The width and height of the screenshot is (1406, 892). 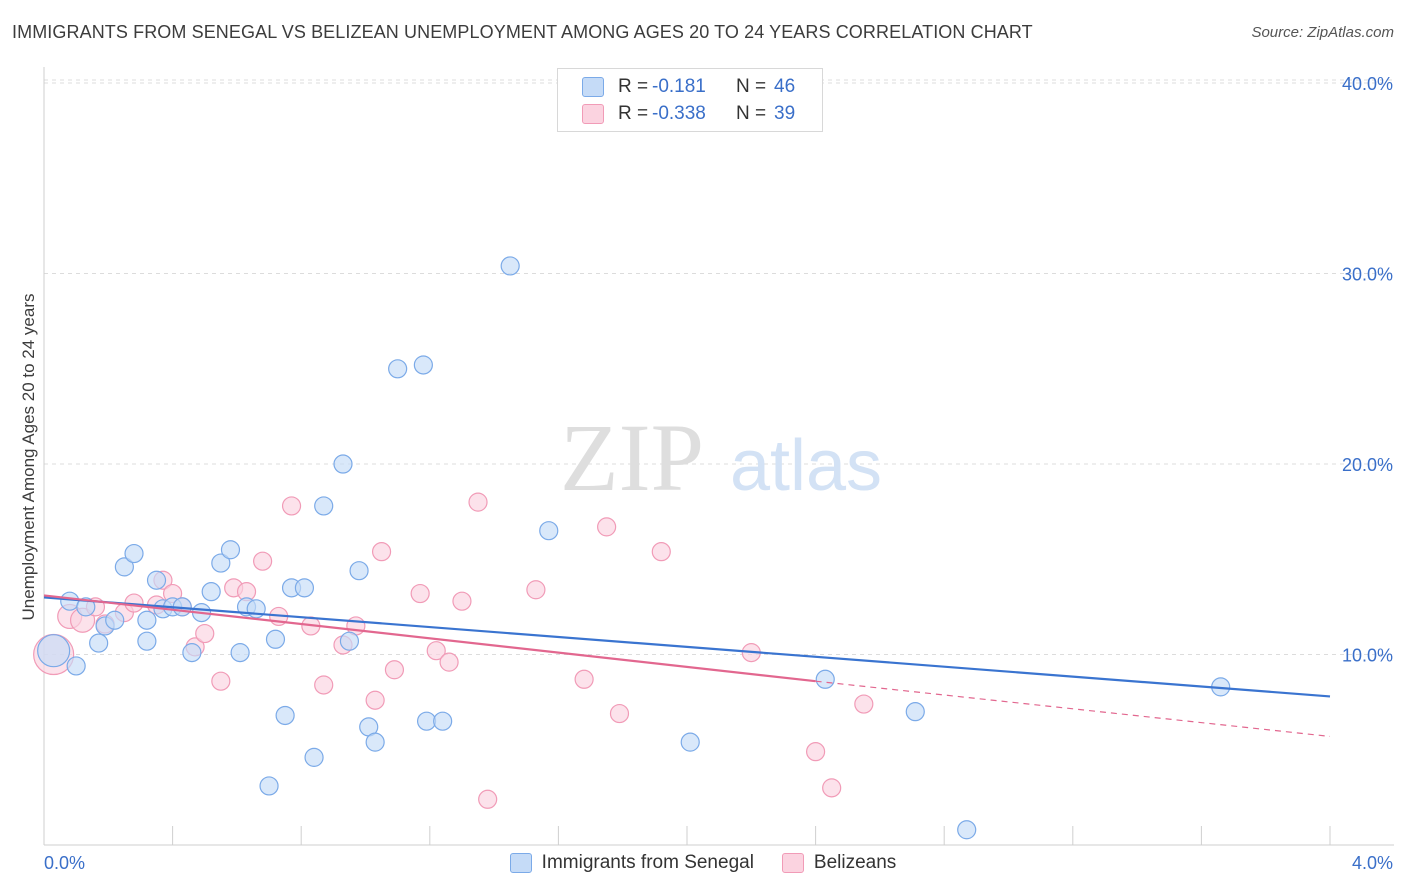 What do you see at coordinates (64, 863) in the screenshot?
I see `x-tick-label: 0.0%` at bounding box center [64, 863].